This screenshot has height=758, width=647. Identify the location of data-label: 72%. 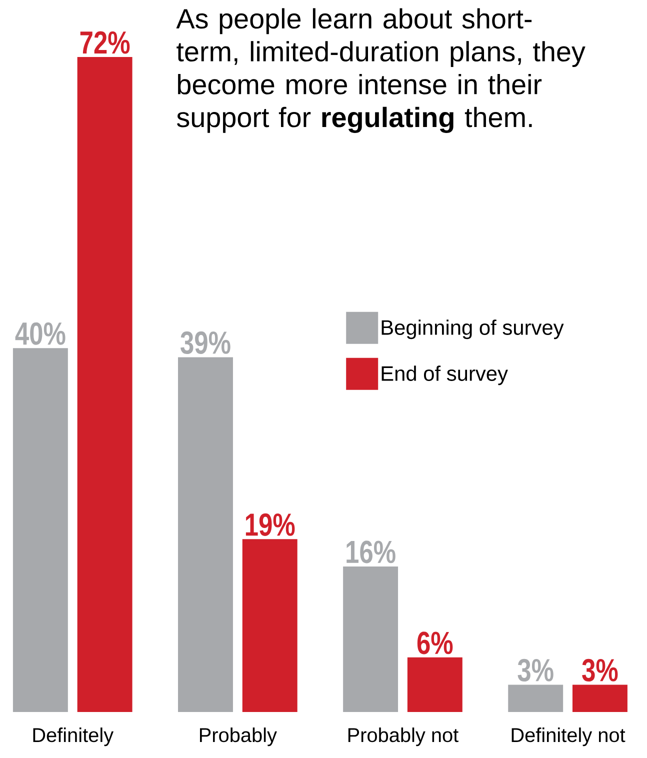
(105, 42).